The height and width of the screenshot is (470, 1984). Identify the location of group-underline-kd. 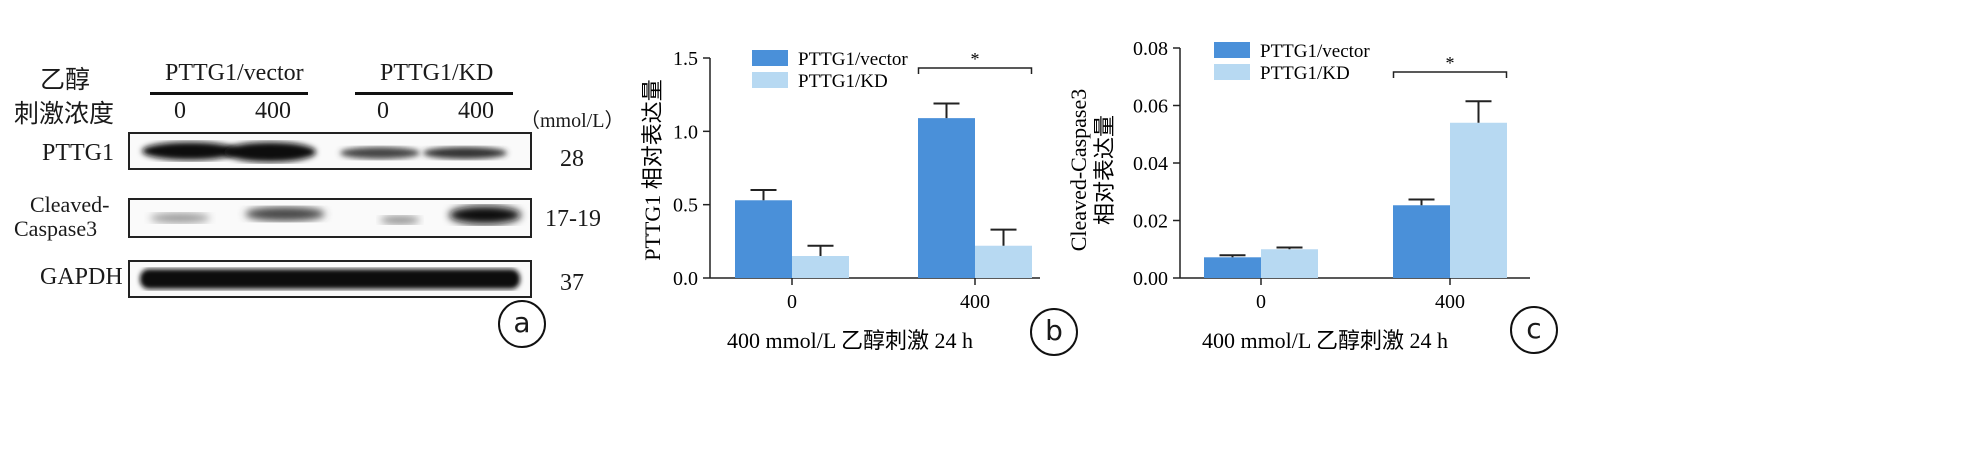
(434, 93).